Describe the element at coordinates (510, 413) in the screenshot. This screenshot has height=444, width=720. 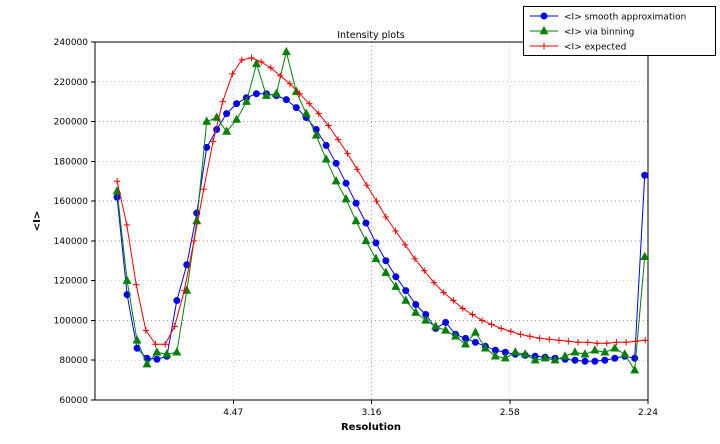
I see `x-tick-label: 2.58` at that location.